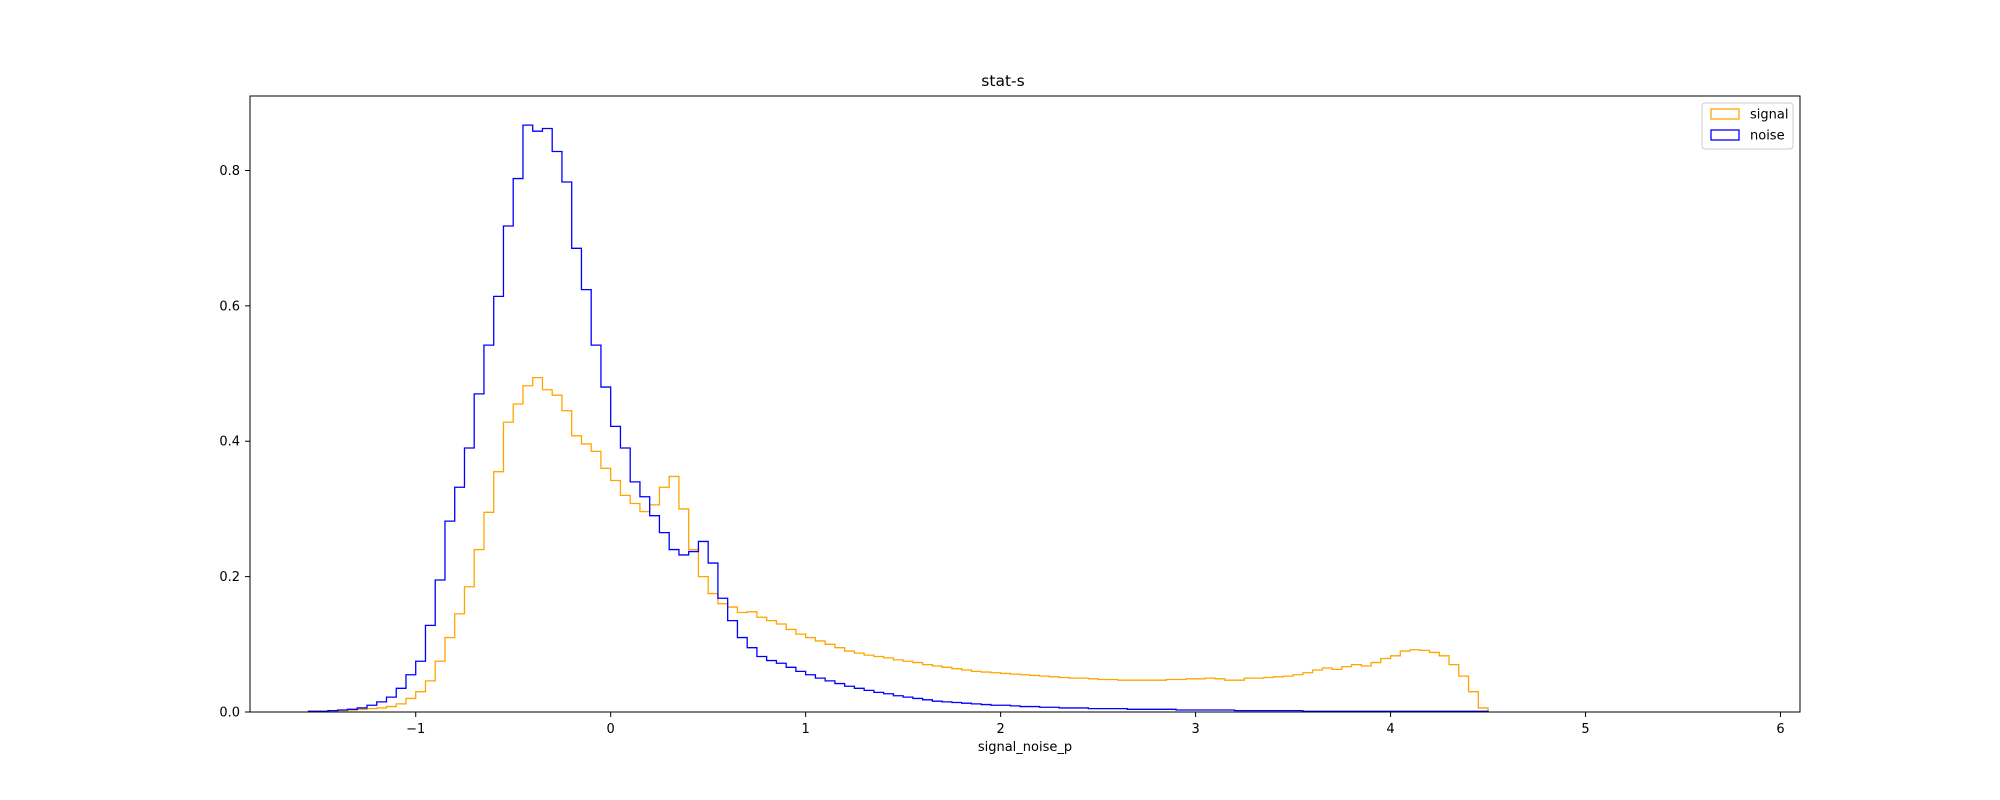 The width and height of the screenshot is (2000, 800). What do you see at coordinates (415, 729) in the screenshot?
I see `x-tick-label: −1` at bounding box center [415, 729].